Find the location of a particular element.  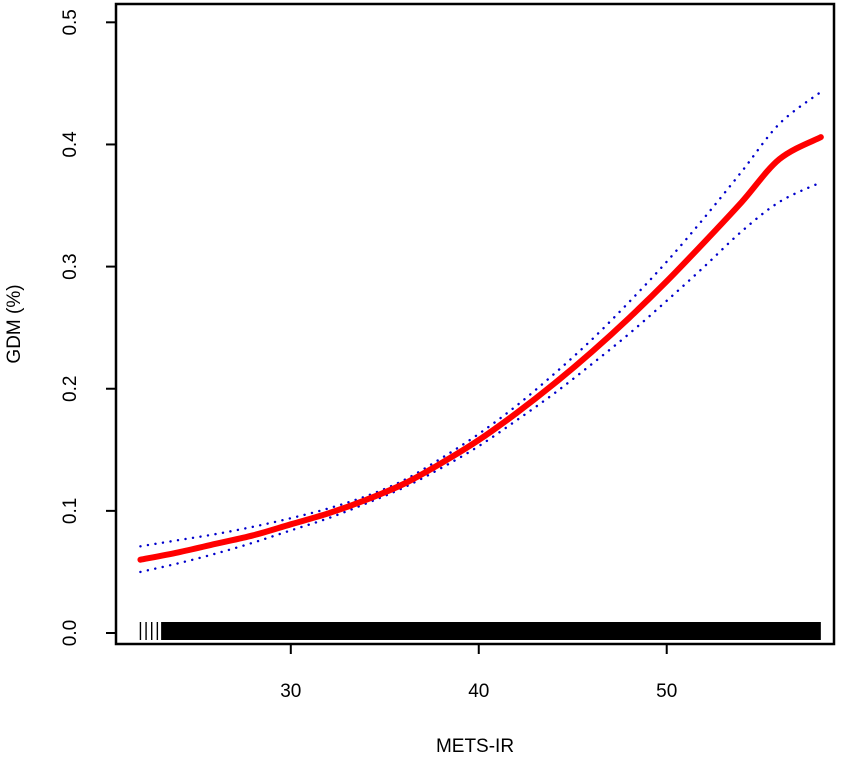

x-tick-label: 30 is located at coordinates (290, 691).